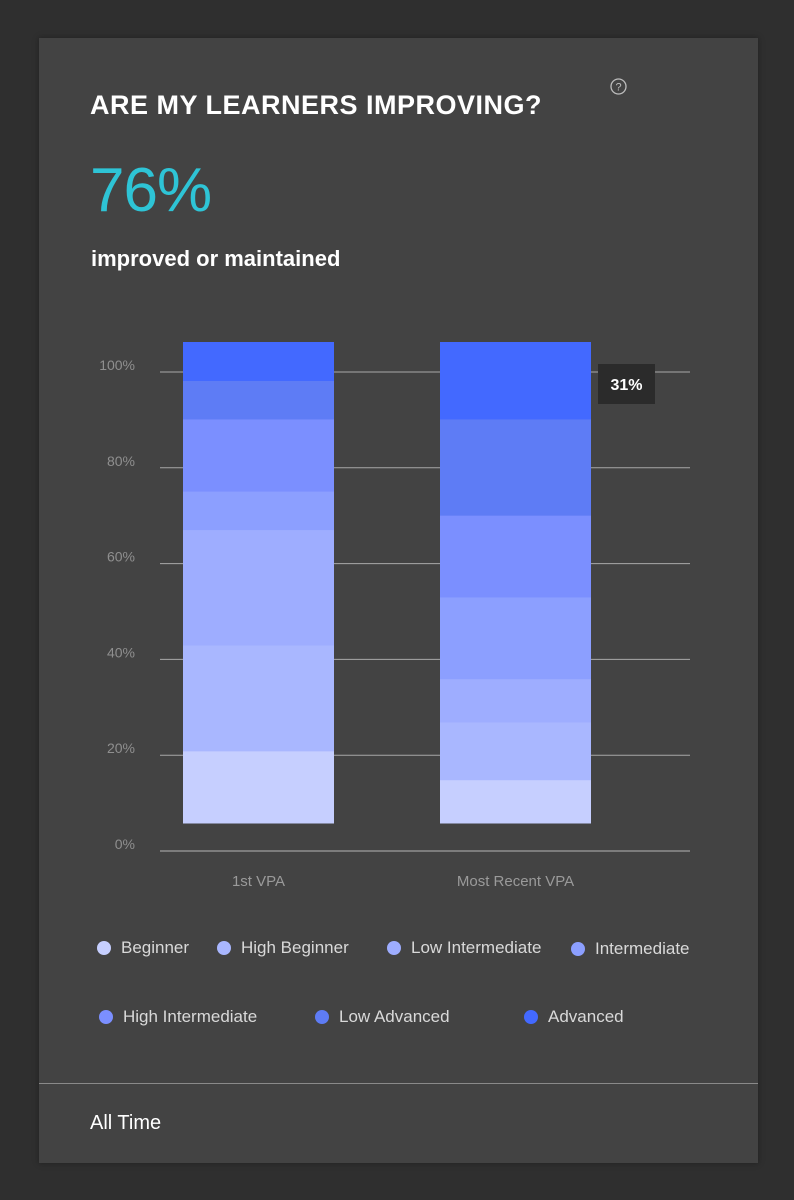  Describe the element at coordinates (316, 105) in the screenshot. I see `card-title: ARE MY LEARNERS IMPROVING?` at that location.